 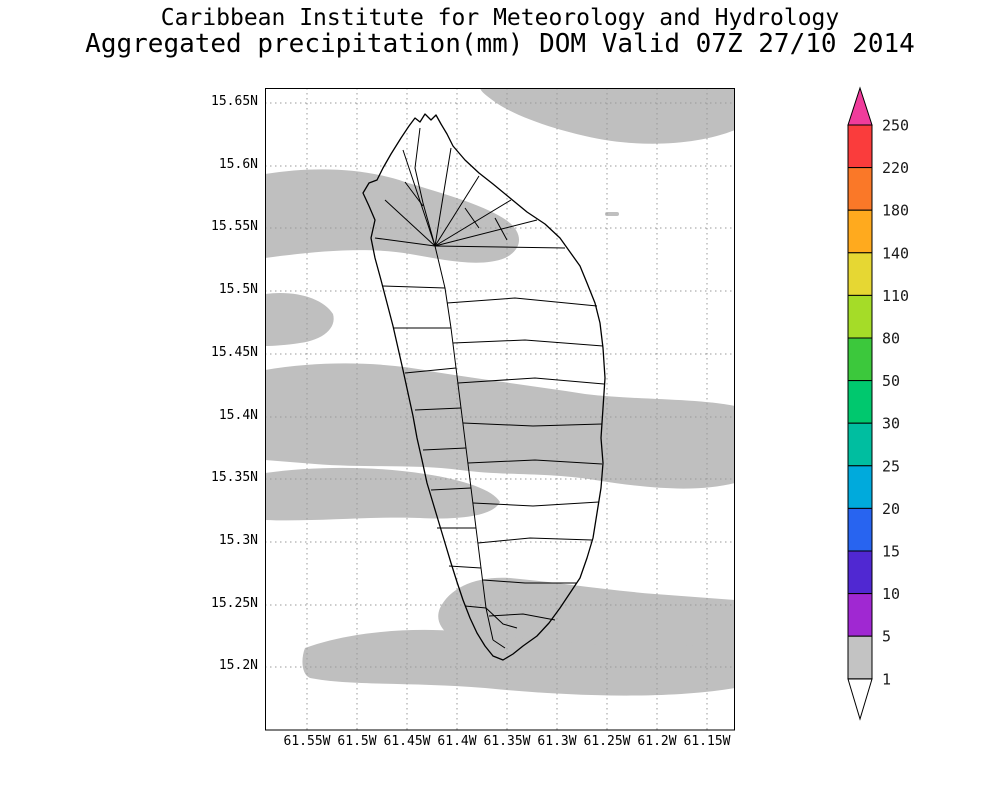 I want to click on colorbar-label: 220, so click(x=895, y=168).